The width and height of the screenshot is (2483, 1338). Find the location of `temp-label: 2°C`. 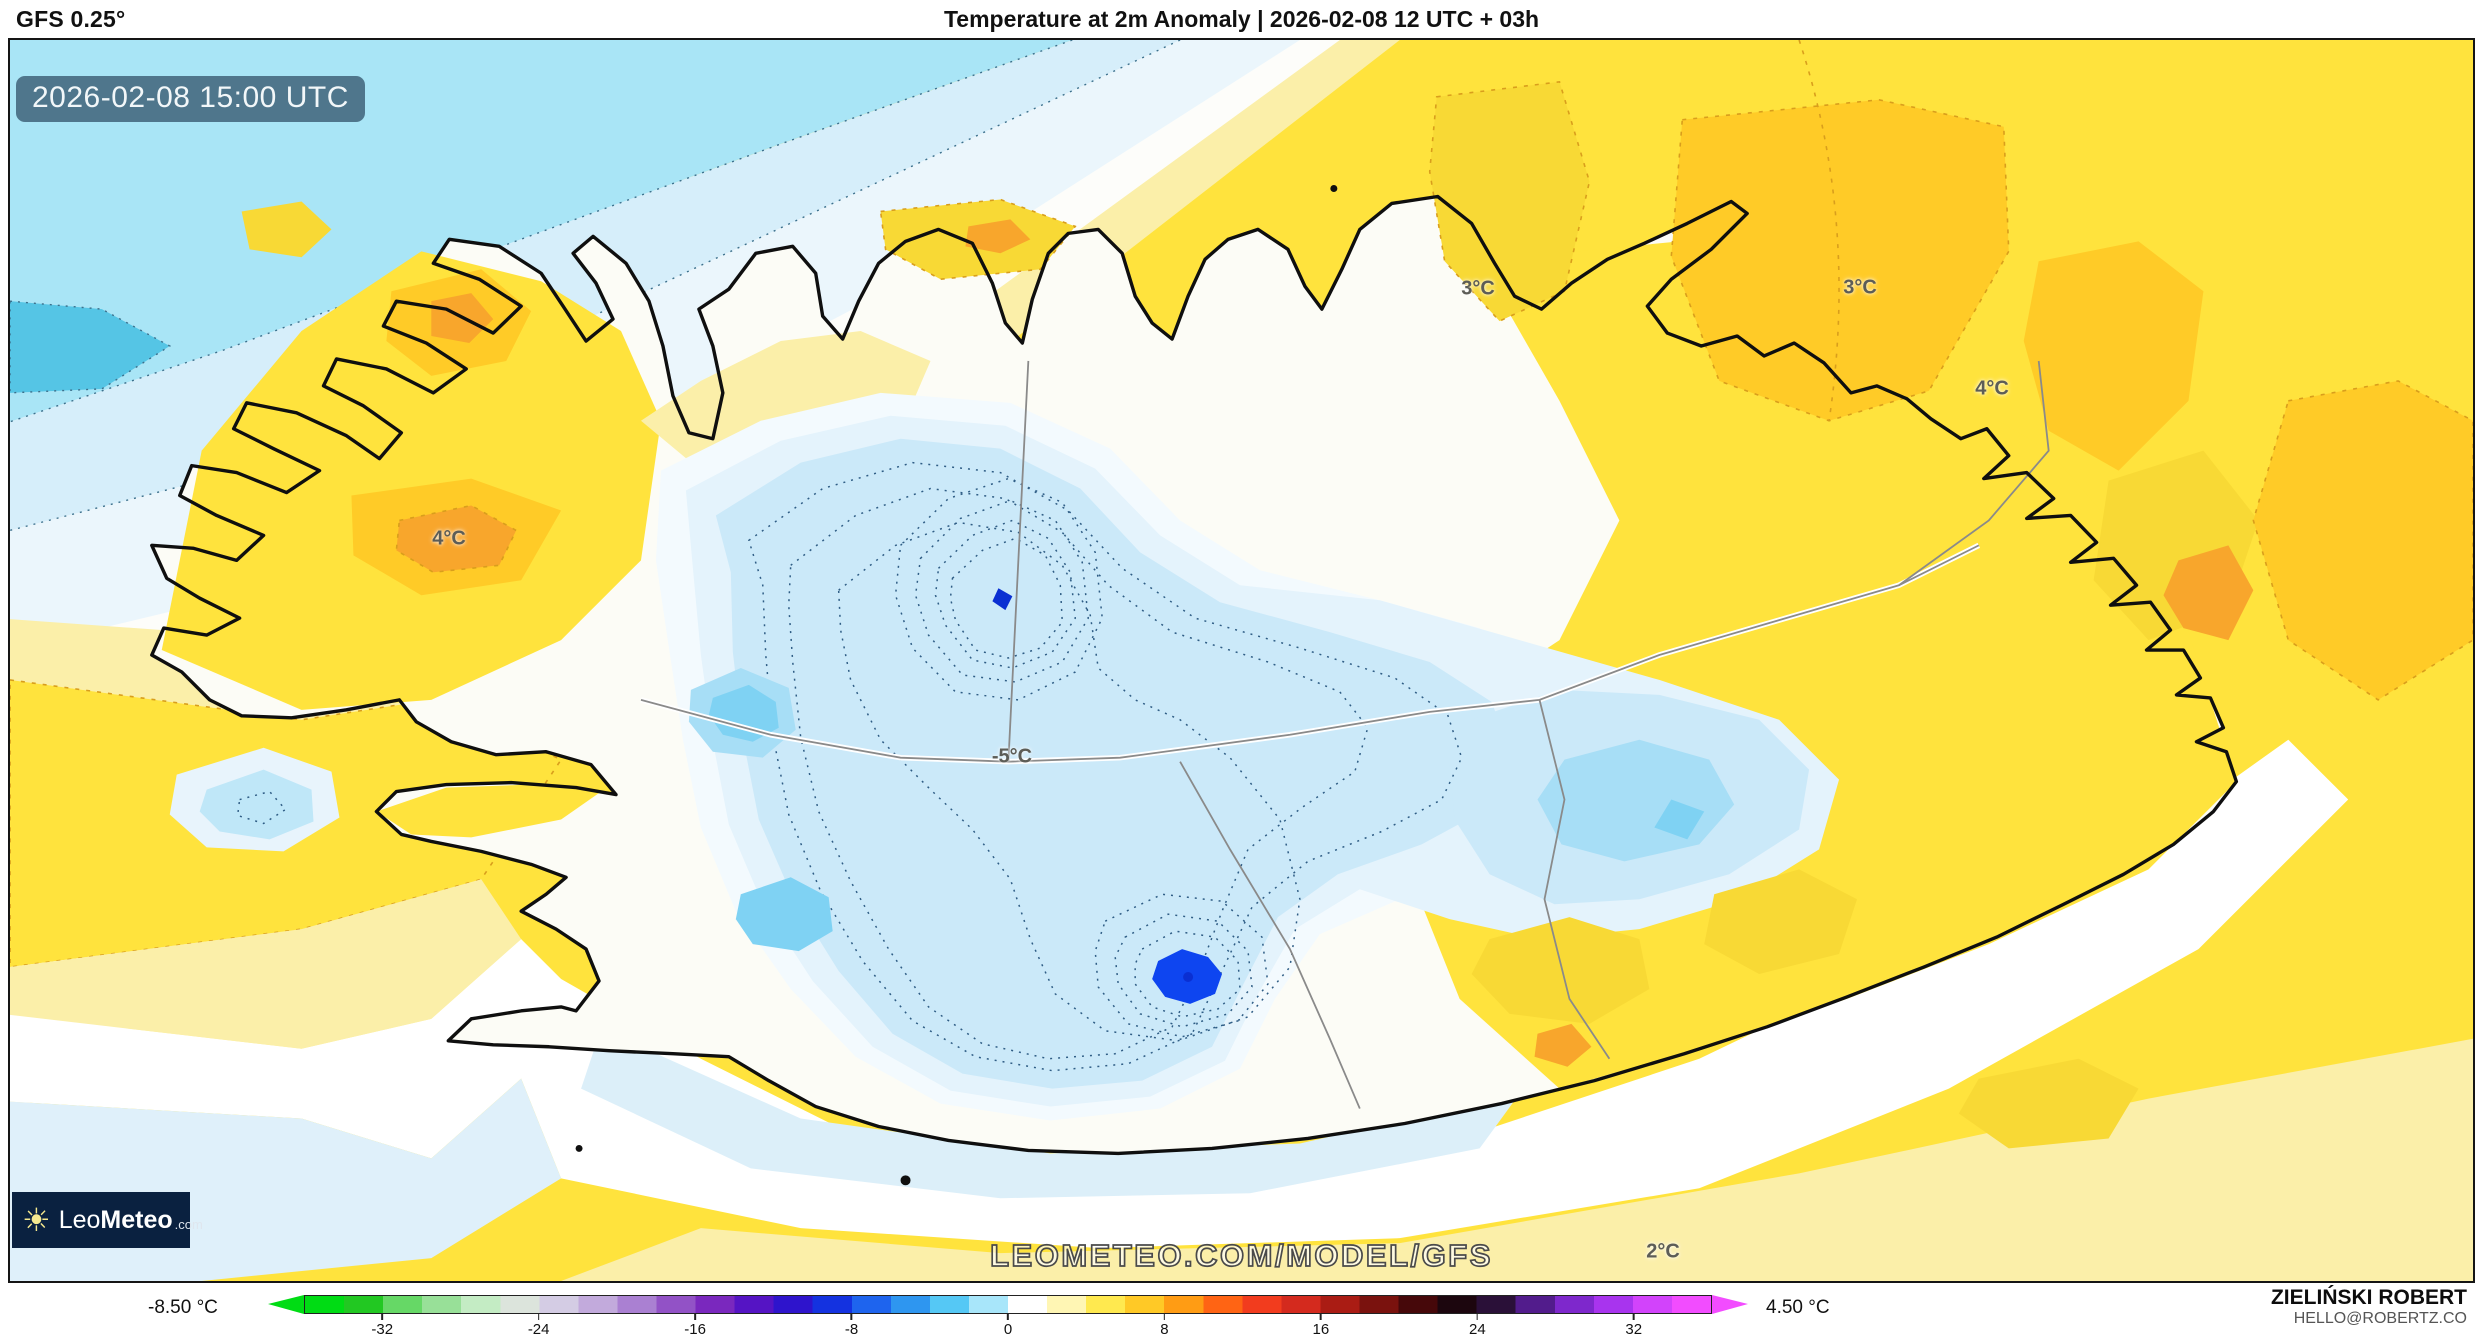

temp-label: 2°C is located at coordinates (1663, 1251).